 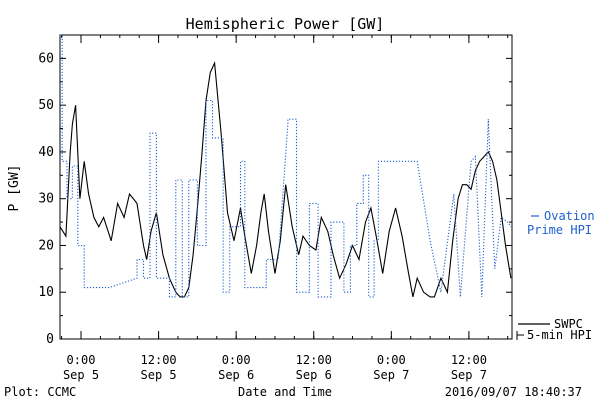 I want to click on legend: Ovation Prime HPI SWPC 5-min HPI, so click(x=555, y=275).